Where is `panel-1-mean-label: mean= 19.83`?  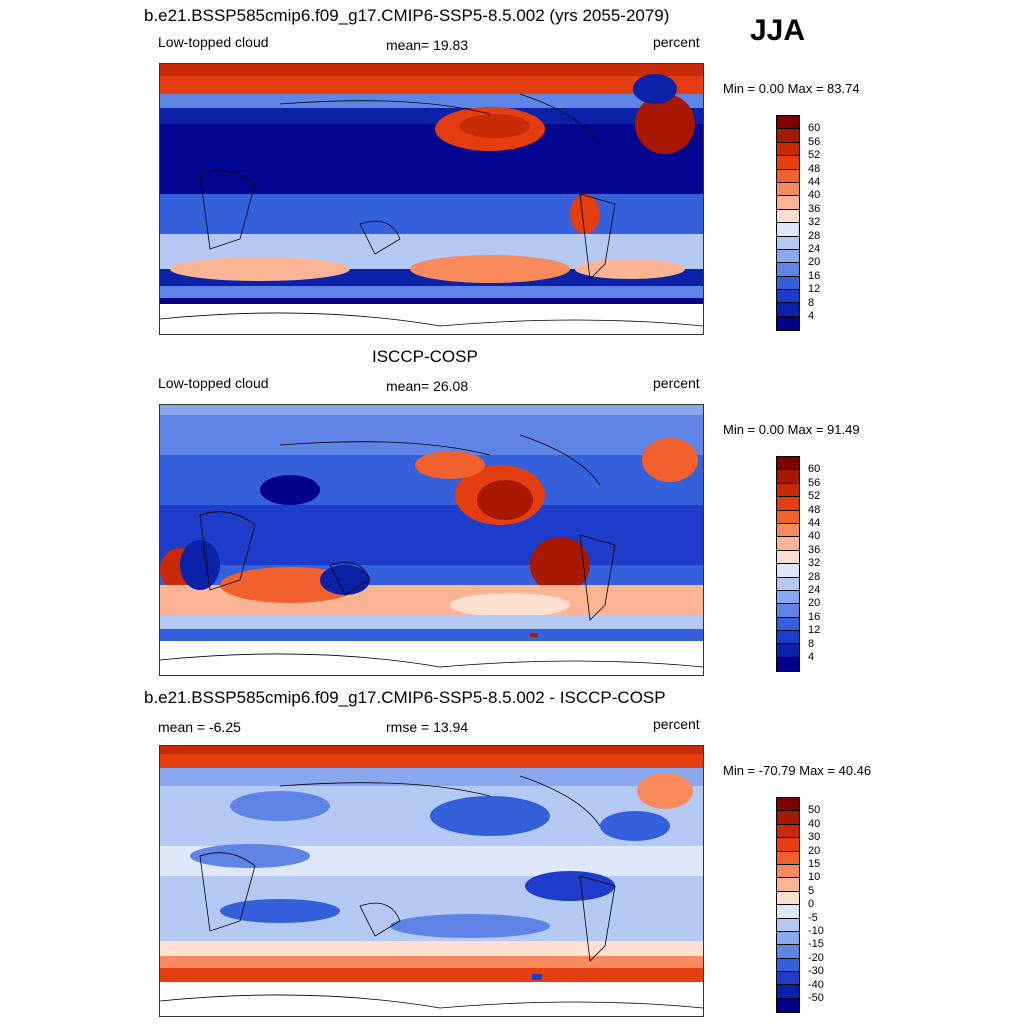 panel-1-mean-label: mean= 19.83 is located at coordinates (427, 45).